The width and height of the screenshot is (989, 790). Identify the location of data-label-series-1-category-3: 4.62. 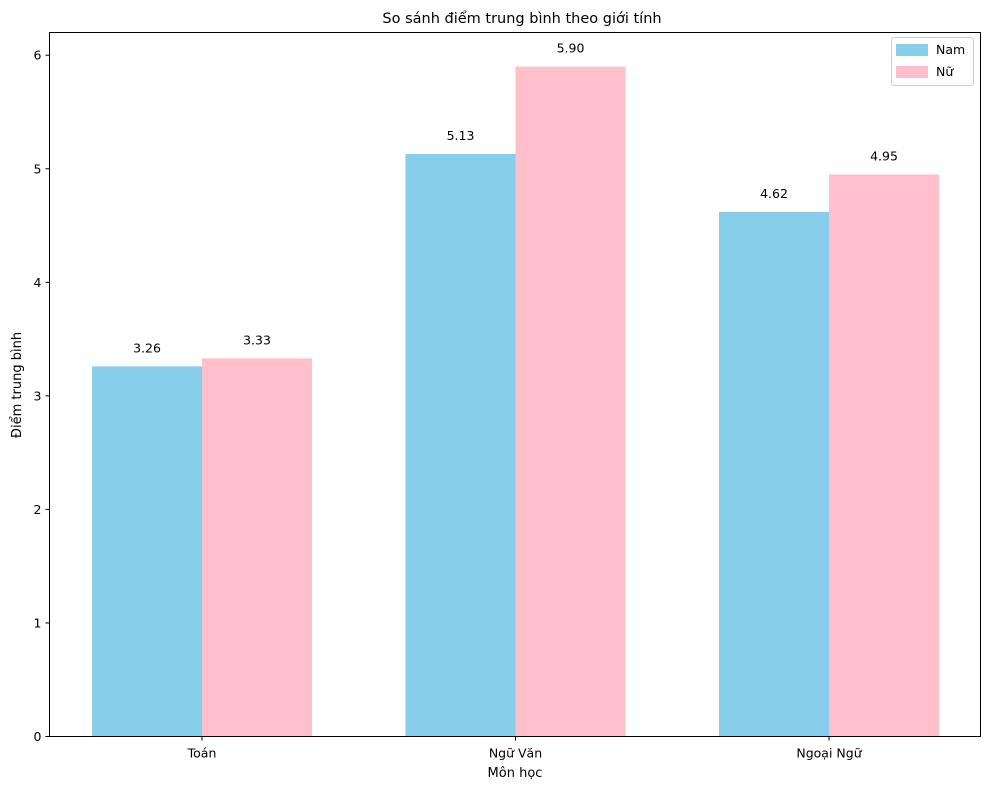
(774, 193).